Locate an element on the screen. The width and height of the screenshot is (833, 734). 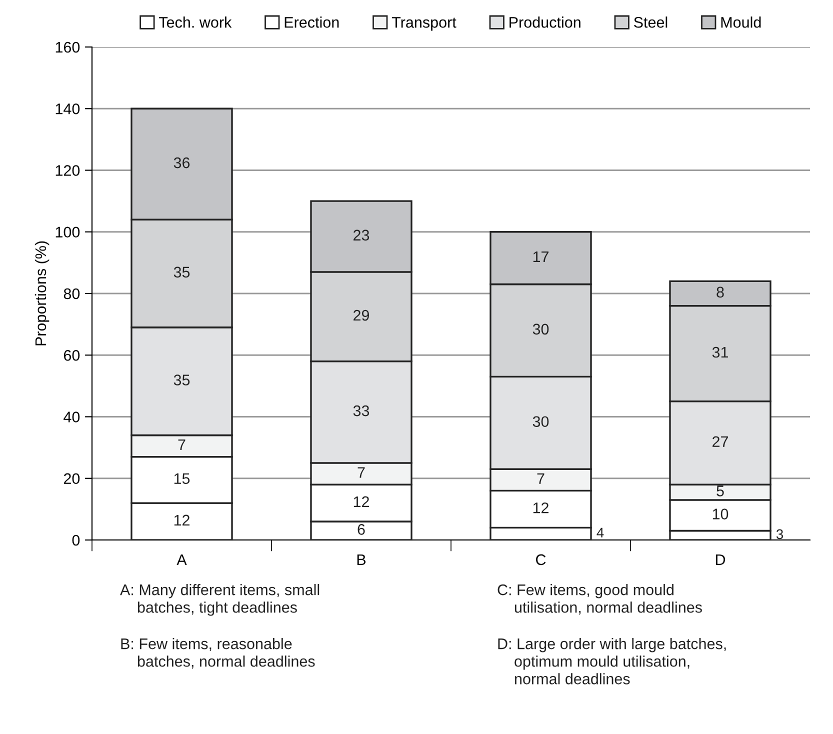
x-tick-label: C is located at coordinates (541, 560).